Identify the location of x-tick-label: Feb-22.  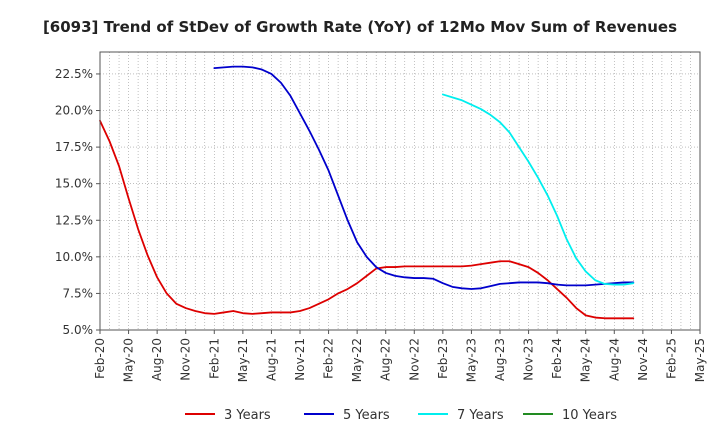
(329, 358).